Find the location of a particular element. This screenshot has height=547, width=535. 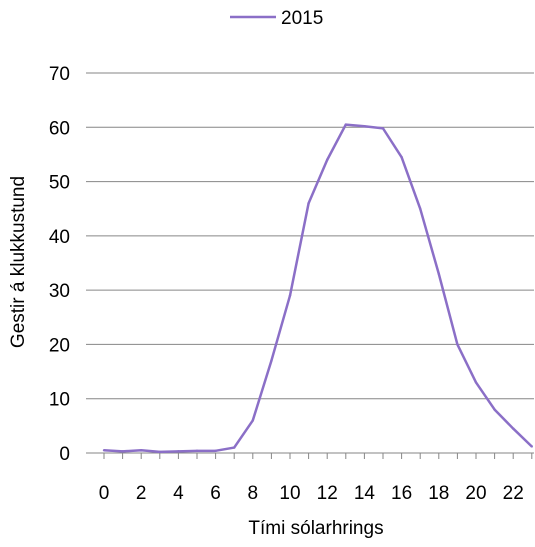

y-tick-labels: 0 10 20 30 40 50 60 70 is located at coordinates (59, 264).